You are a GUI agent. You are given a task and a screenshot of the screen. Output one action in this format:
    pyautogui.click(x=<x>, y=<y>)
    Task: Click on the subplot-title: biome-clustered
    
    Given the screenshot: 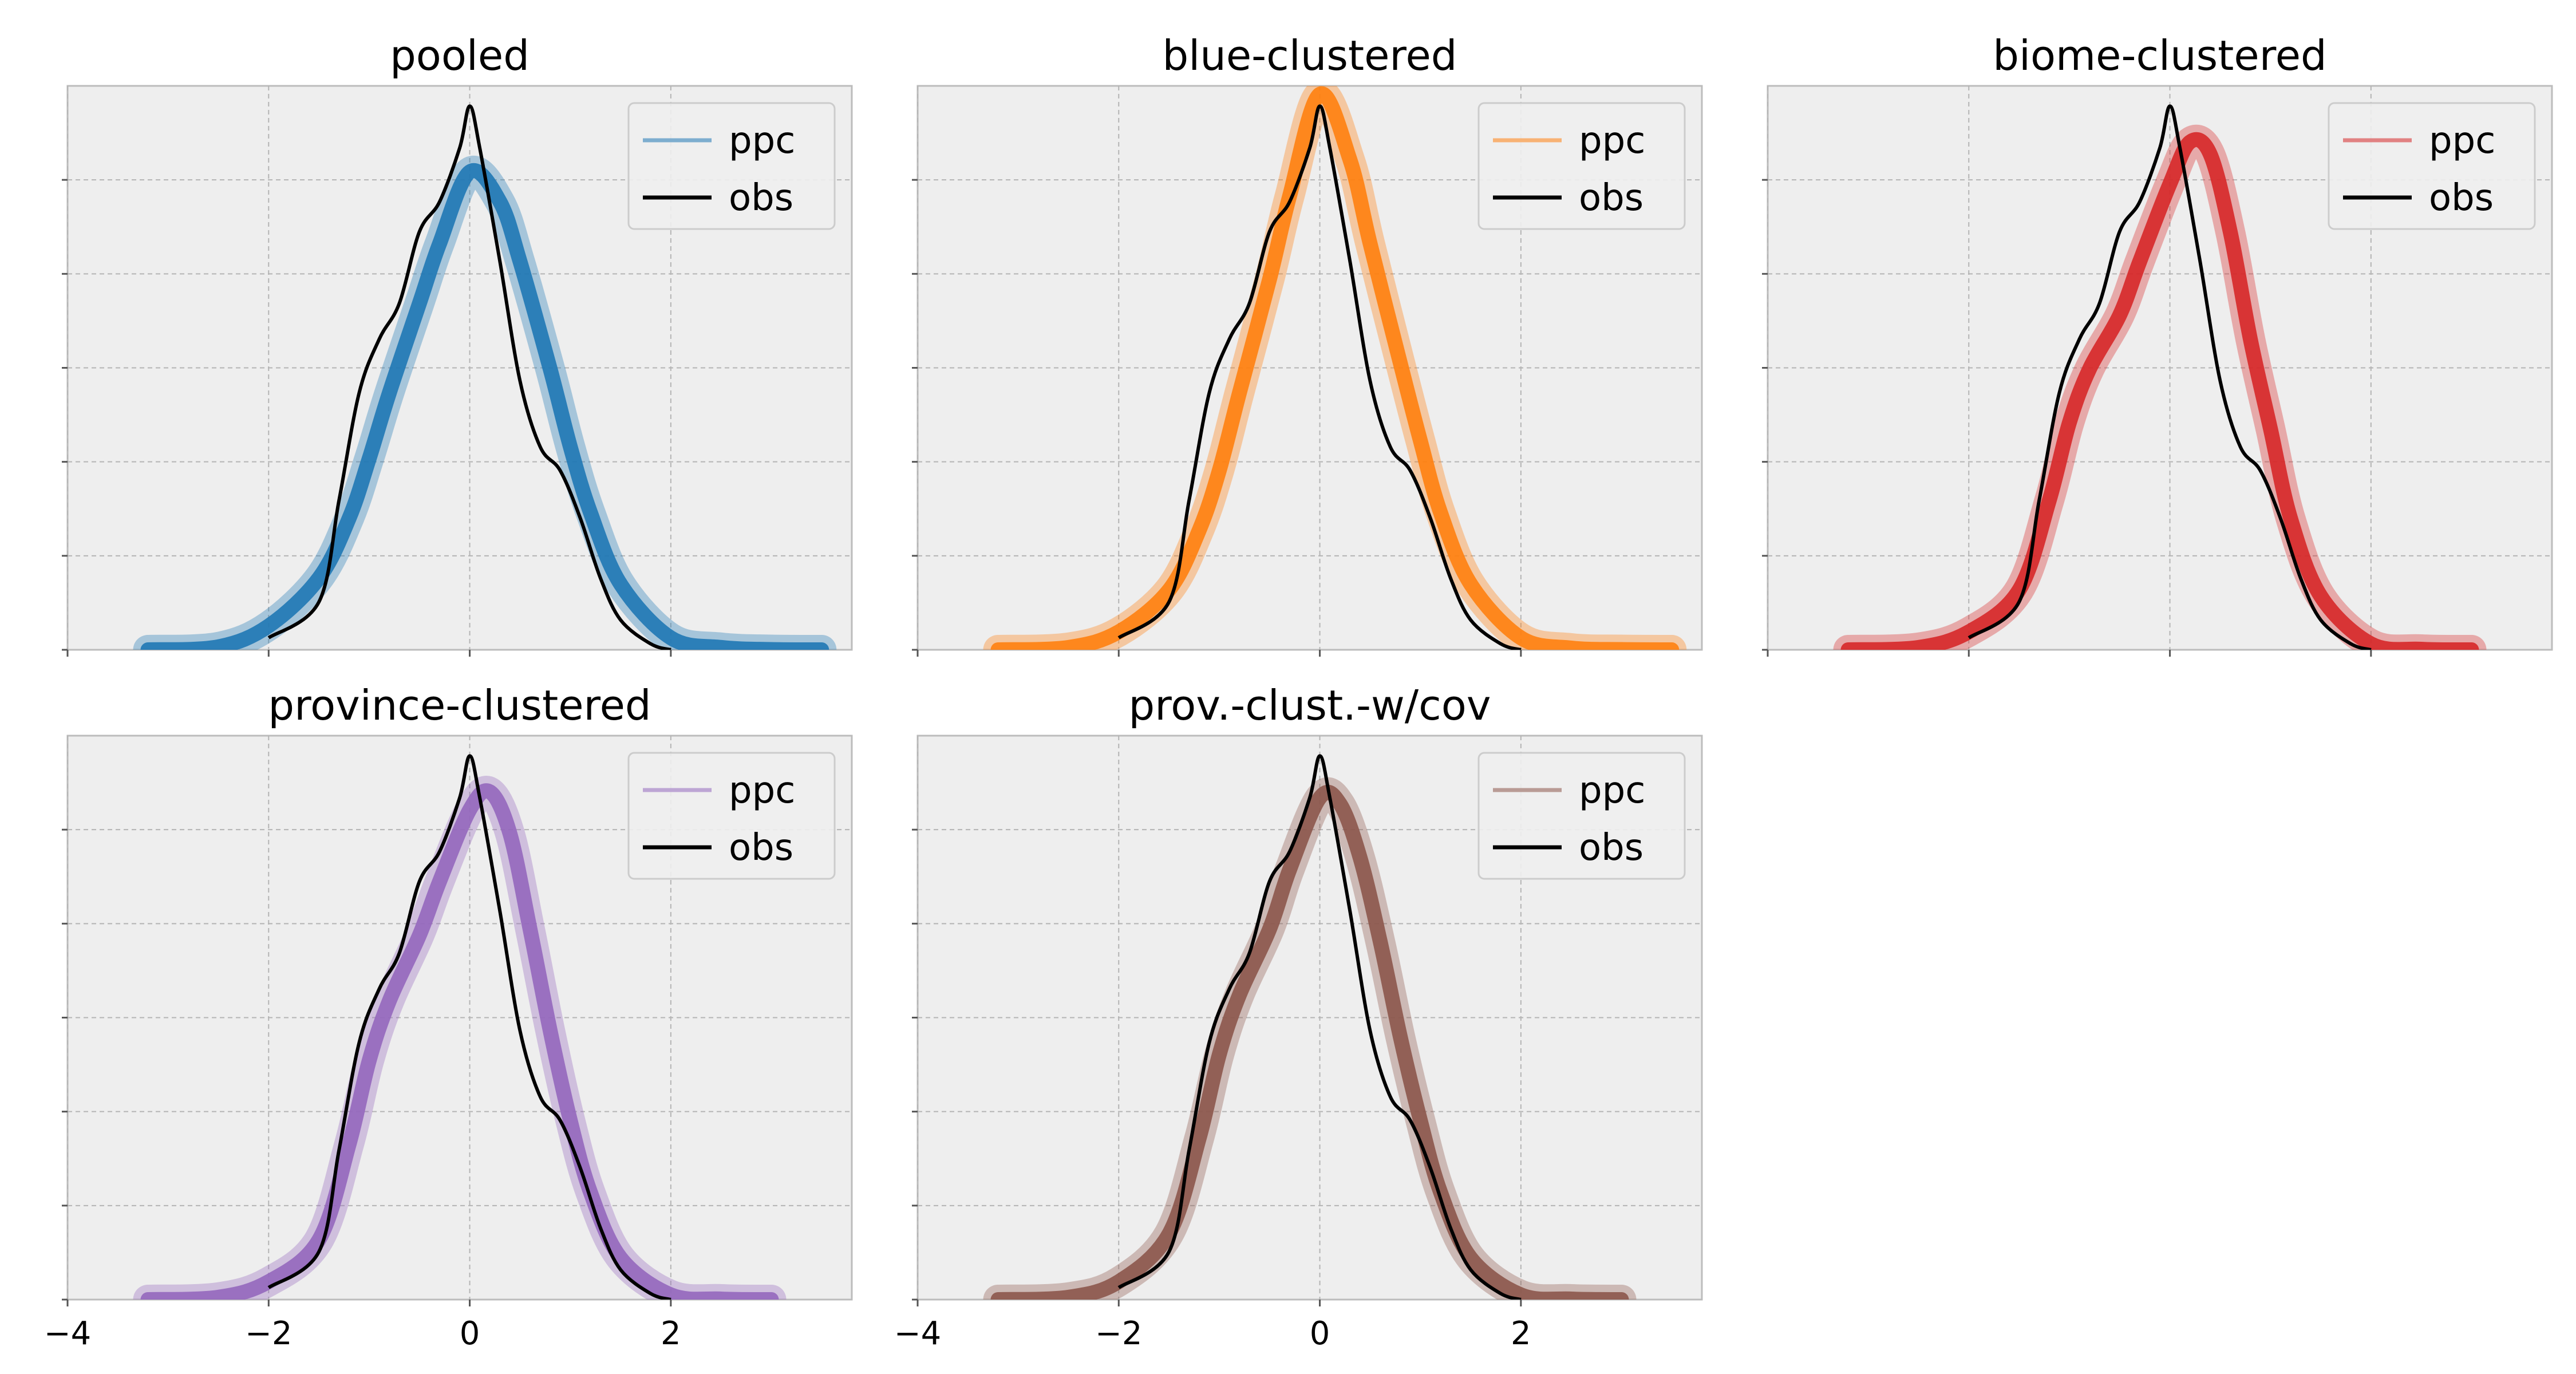 What is the action you would take?
    pyautogui.click(x=2159, y=56)
    